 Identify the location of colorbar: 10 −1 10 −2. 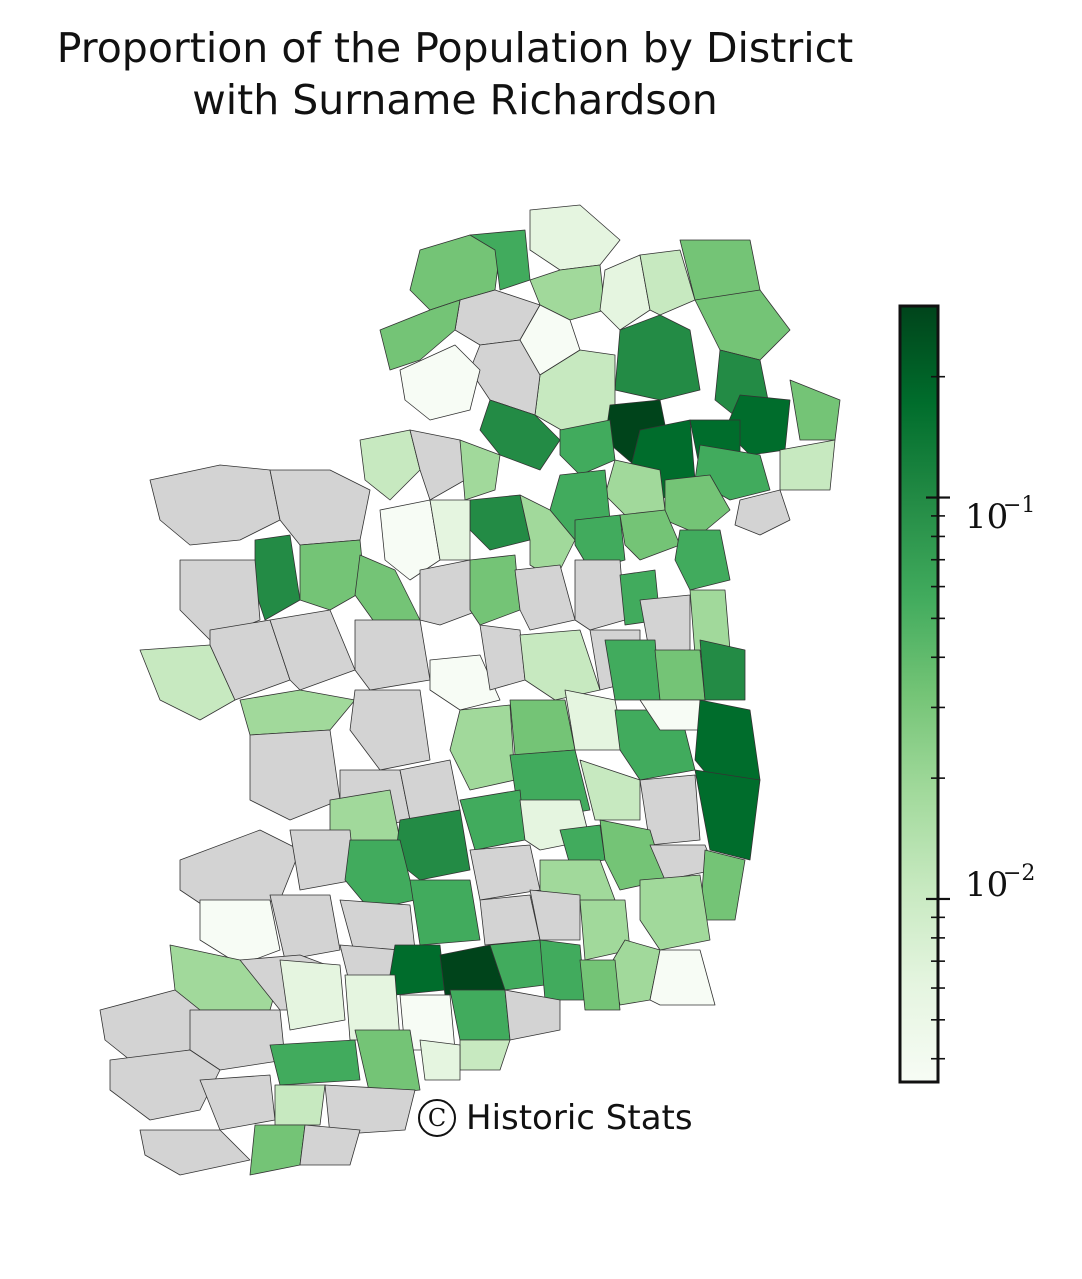
(980, 695).